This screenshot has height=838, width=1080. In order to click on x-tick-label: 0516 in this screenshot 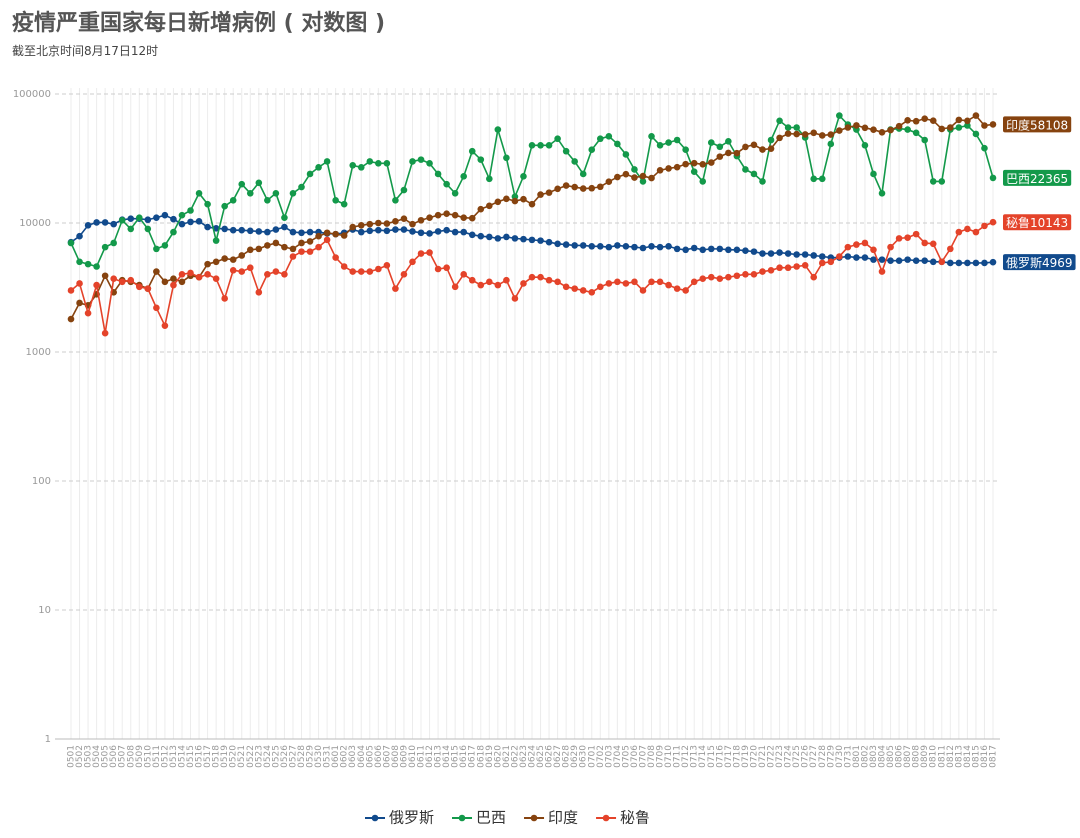, I will do `click(200, 756)`.